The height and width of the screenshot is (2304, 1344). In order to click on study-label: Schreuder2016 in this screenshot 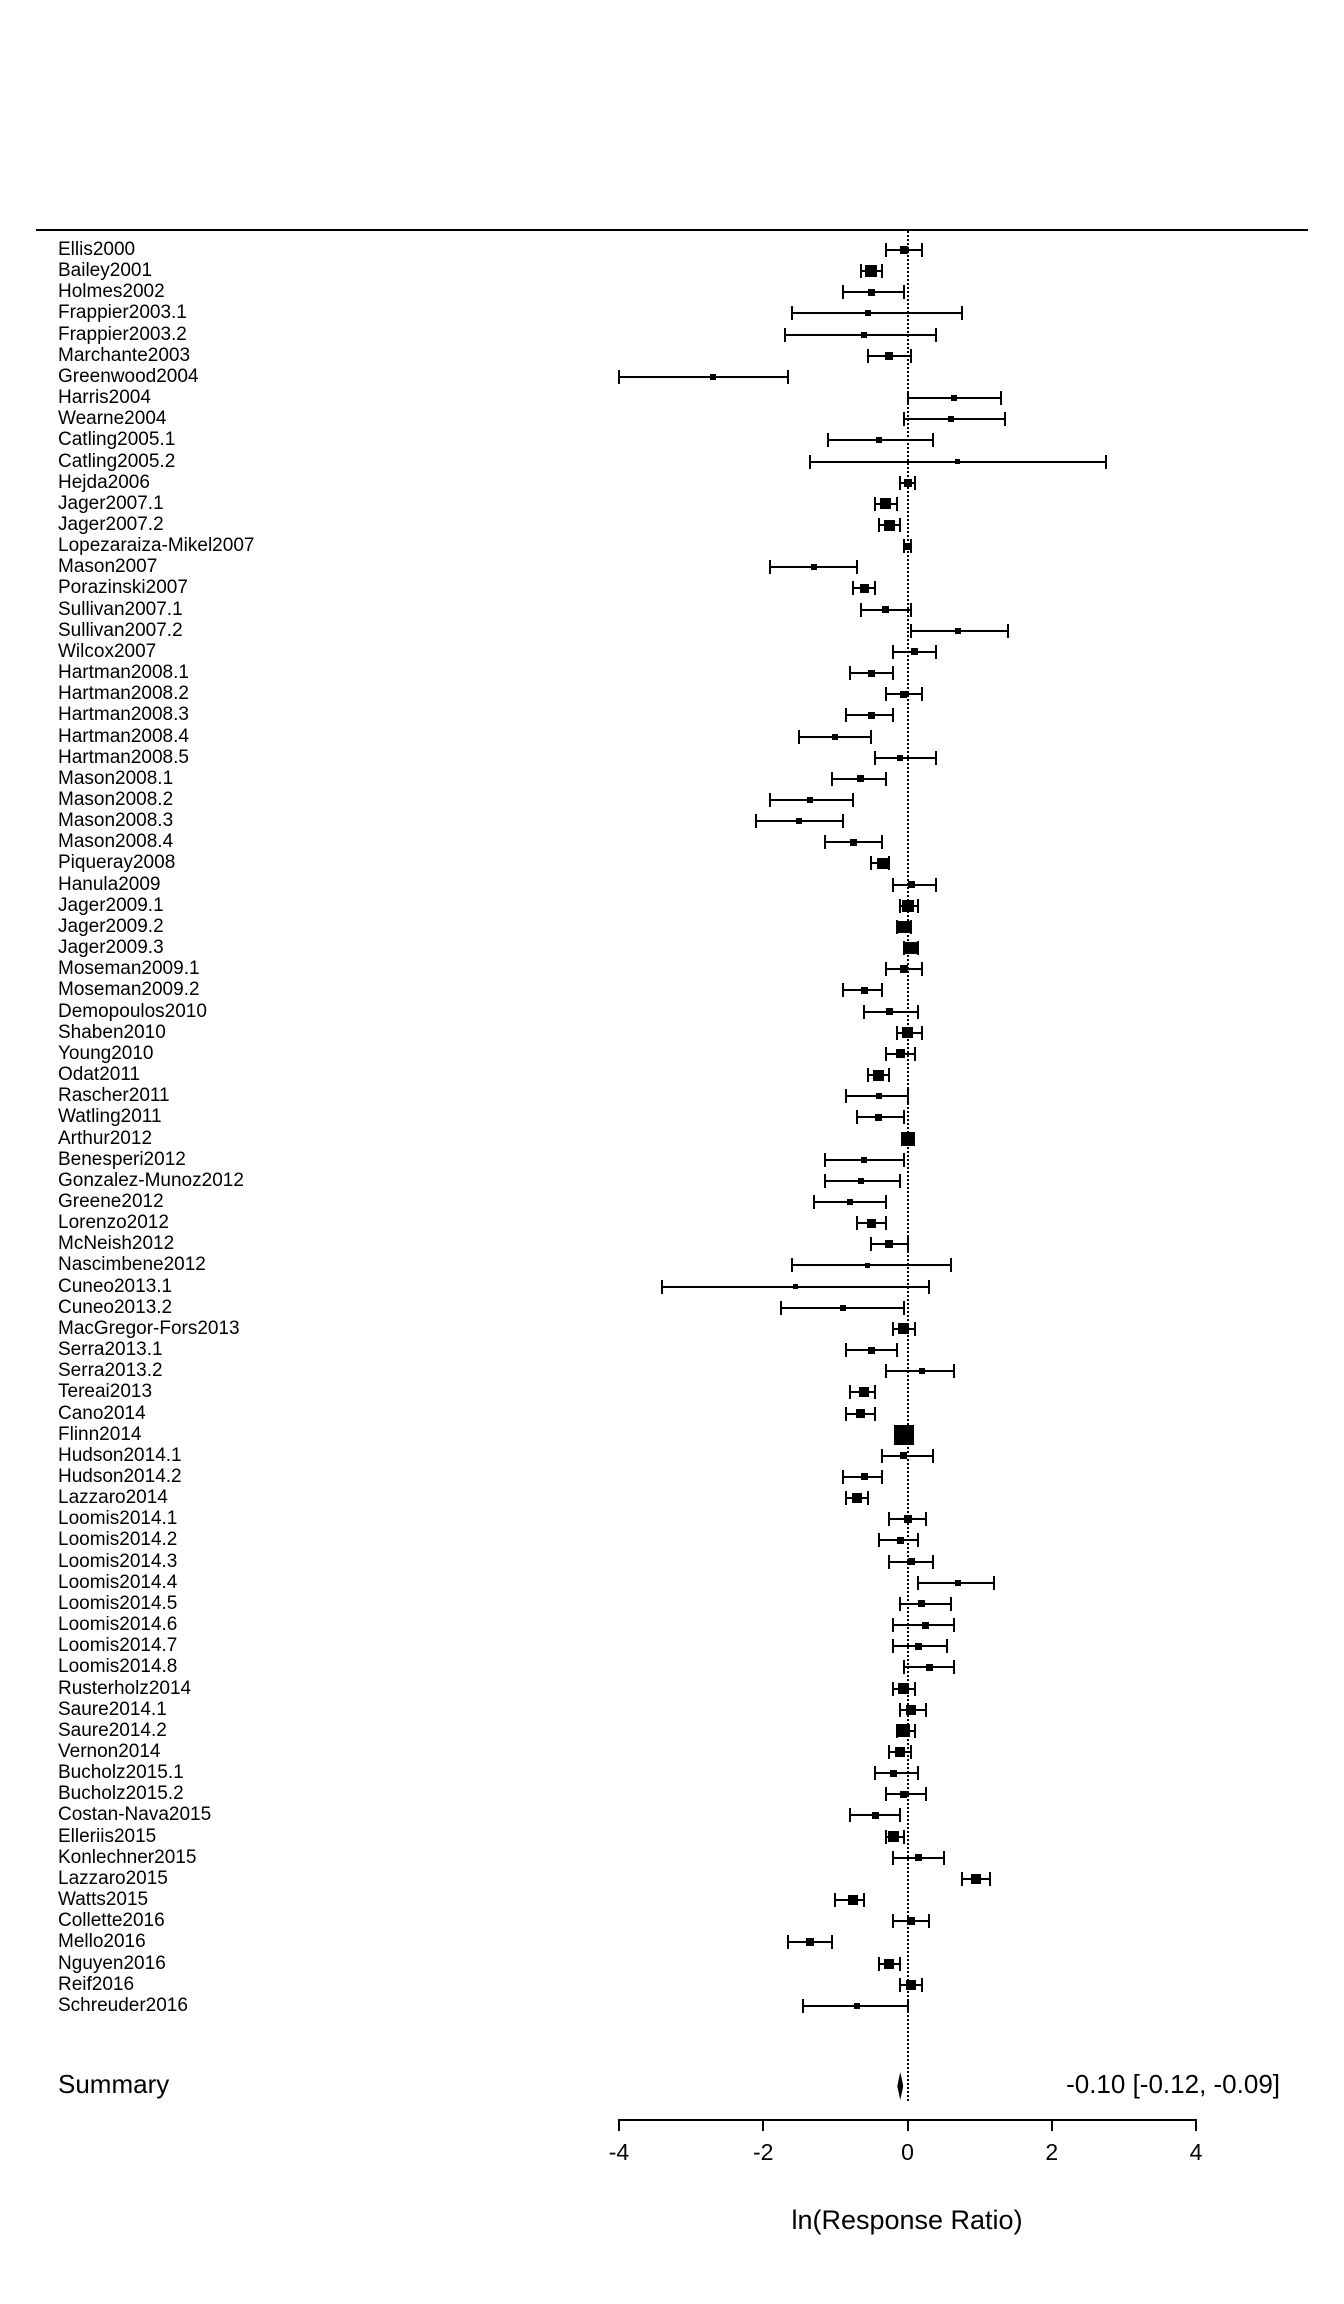, I will do `click(123, 2005)`.